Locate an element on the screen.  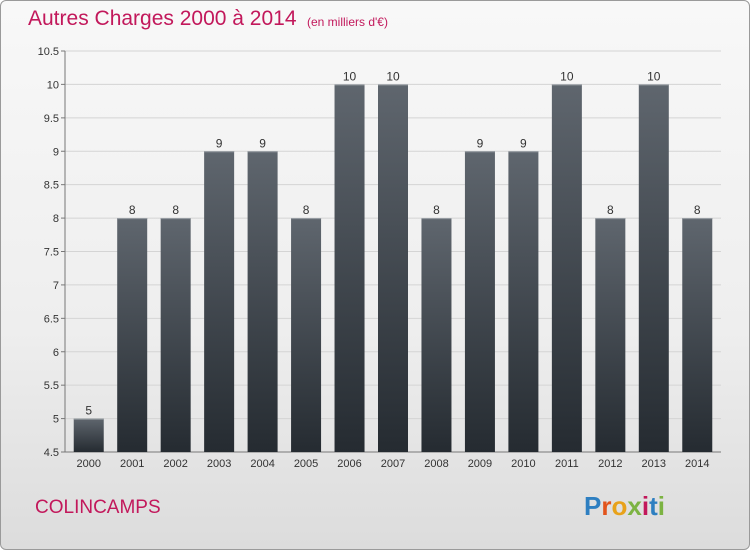
x-tick-label: 2014 is located at coordinates (697, 464).